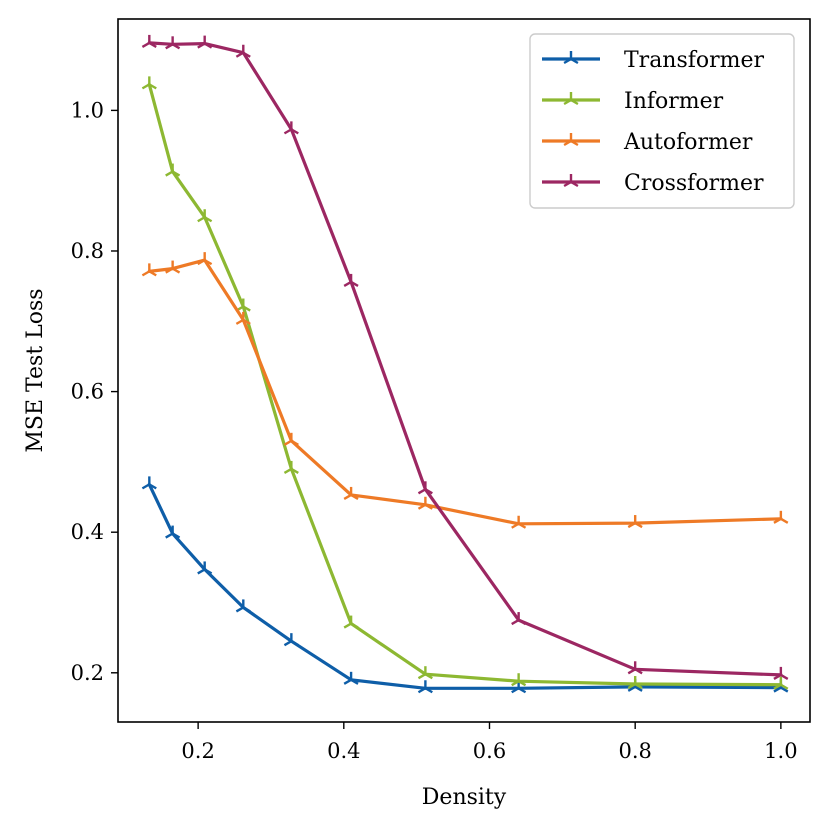 The width and height of the screenshot is (830, 830). What do you see at coordinates (464, 797) in the screenshot?
I see `x-axis-label: Density` at bounding box center [464, 797].